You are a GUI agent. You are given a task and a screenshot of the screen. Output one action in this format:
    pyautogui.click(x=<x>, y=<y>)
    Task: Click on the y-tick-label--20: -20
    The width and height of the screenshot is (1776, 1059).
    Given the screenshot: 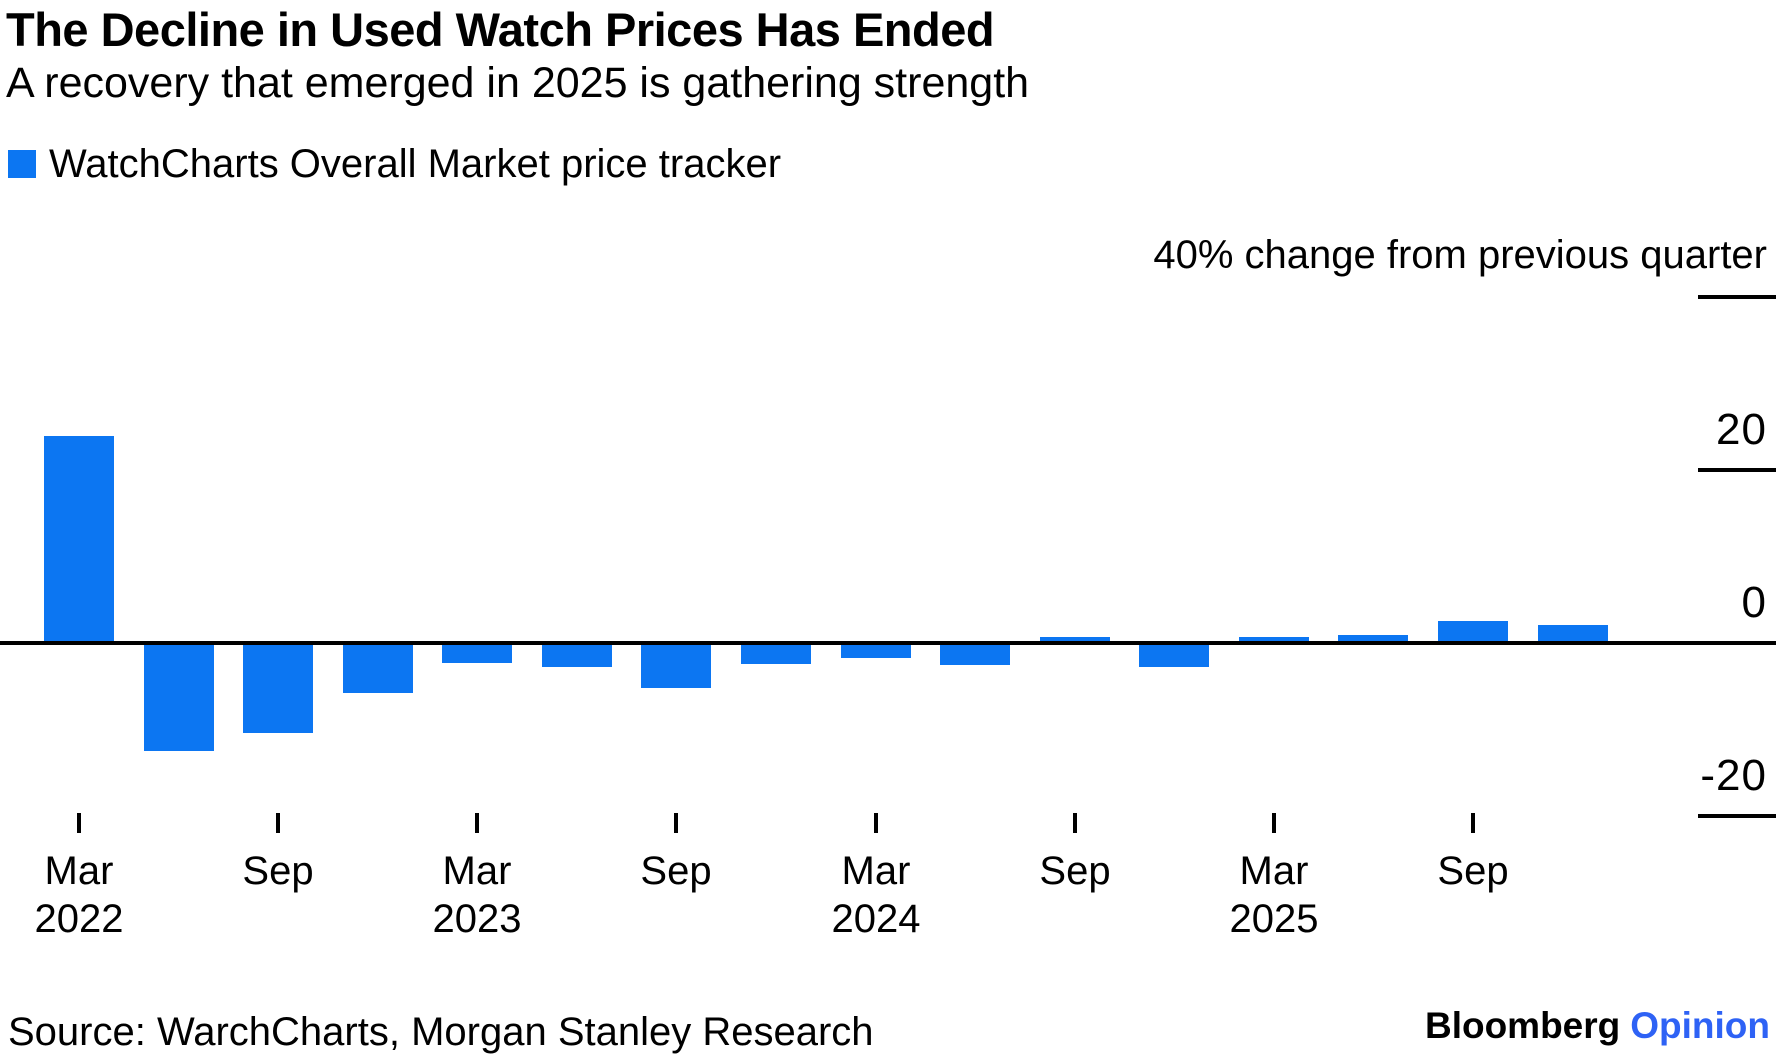 What is the action you would take?
    pyautogui.click(x=1733, y=775)
    